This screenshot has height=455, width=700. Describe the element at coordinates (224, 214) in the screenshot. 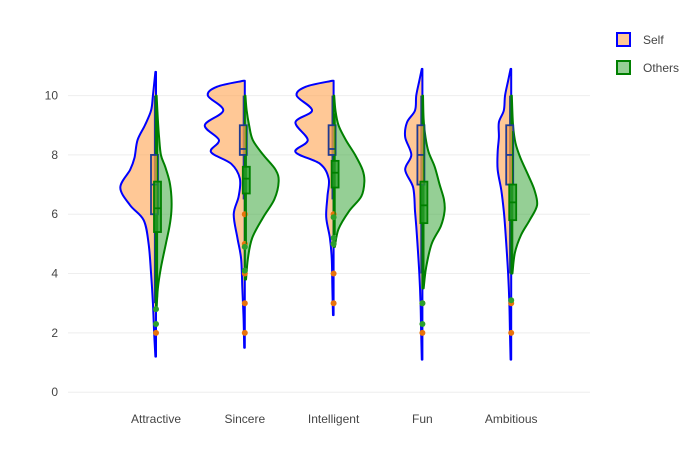

I see `violin-self-sincere` at that location.